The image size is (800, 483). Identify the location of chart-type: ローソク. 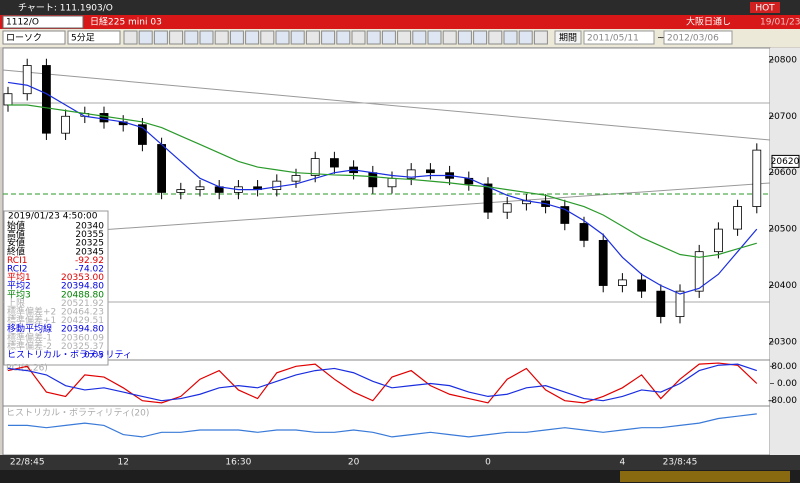
(24, 38).